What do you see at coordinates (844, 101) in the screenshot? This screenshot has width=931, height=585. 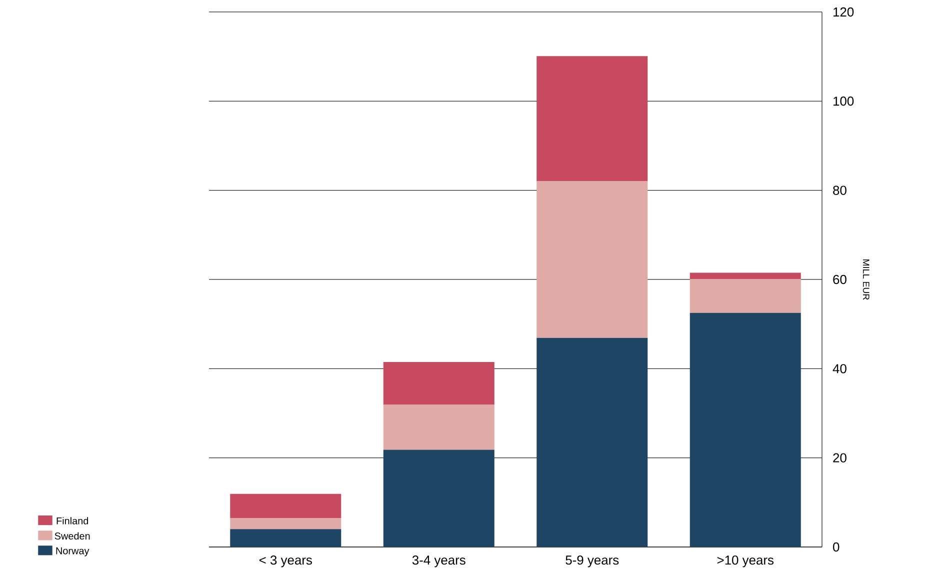 I see `y-tick-label: 100` at bounding box center [844, 101].